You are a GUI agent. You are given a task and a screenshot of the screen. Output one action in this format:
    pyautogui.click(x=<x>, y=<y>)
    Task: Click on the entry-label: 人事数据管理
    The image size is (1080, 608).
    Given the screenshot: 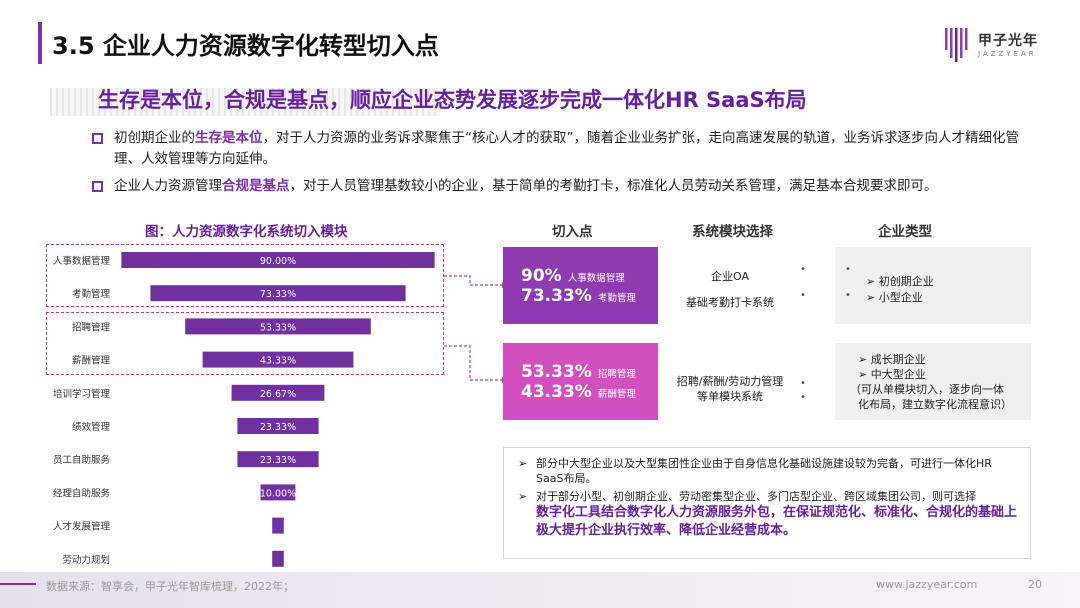 What is the action you would take?
    pyautogui.click(x=596, y=278)
    